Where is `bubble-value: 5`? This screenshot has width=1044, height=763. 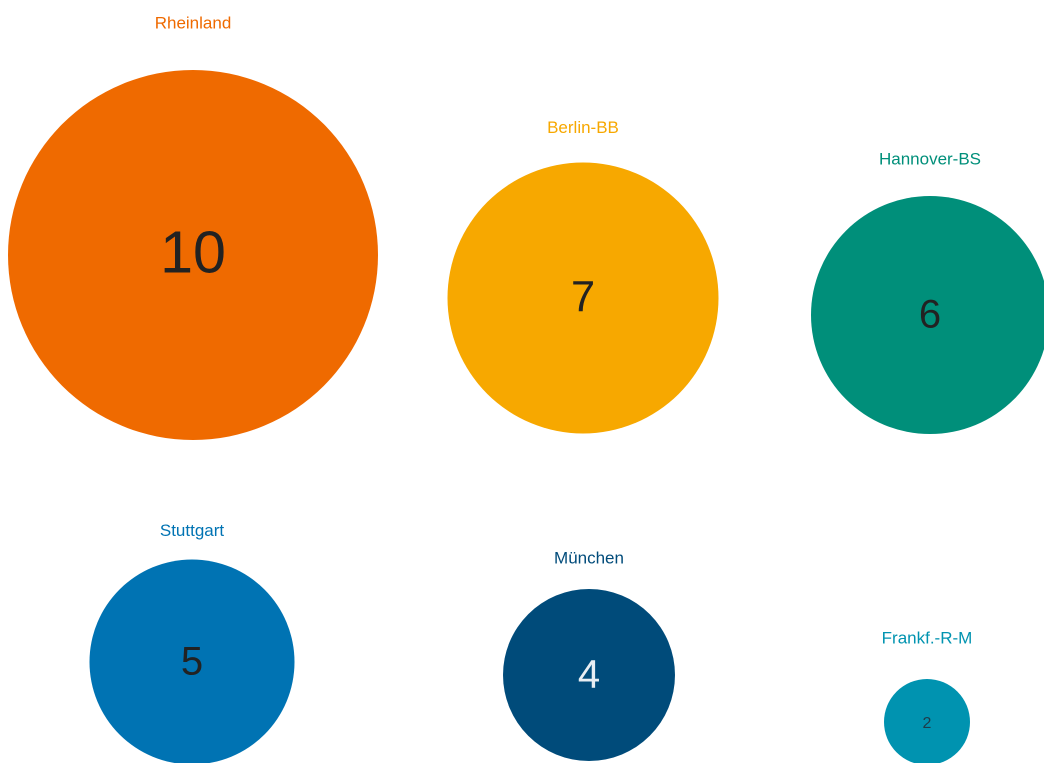 bubble-value: 5 is located at coordinates (192, 662).